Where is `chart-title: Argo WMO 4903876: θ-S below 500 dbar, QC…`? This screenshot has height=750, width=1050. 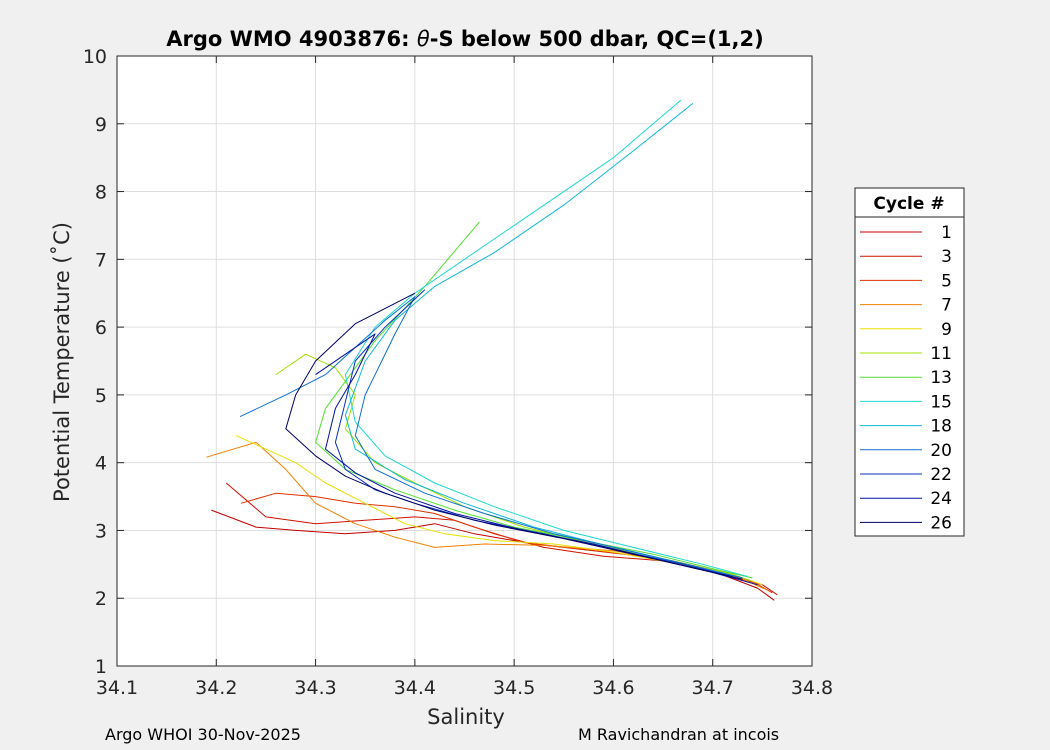
chart-title: Argo WMO 4903876: θ-S below 500 dbar, QC… is located at coordinates (464, 39).